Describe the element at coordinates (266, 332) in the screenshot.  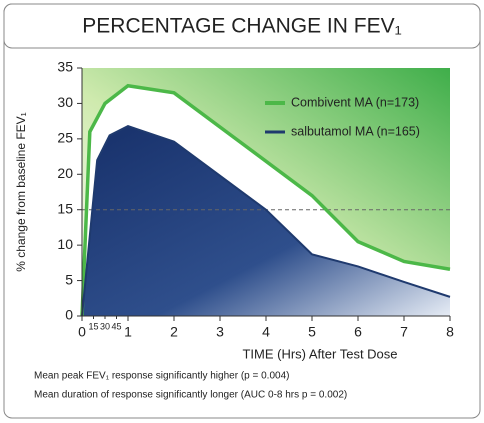
I see `x-tick-label: 4` at that location.